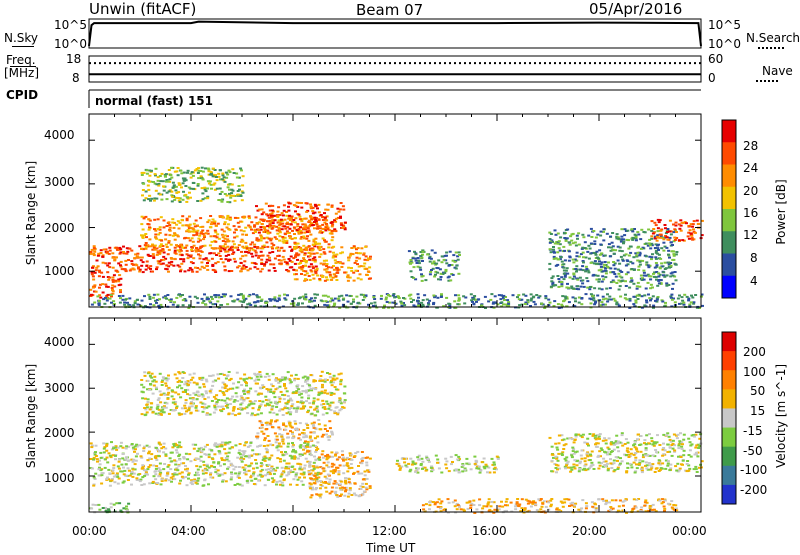 This screenshot has width=800, height=555. Describe the element at coordinates (781, 212) in the screenshot. I see `power-cbar-label: Power [dB]` at that location.